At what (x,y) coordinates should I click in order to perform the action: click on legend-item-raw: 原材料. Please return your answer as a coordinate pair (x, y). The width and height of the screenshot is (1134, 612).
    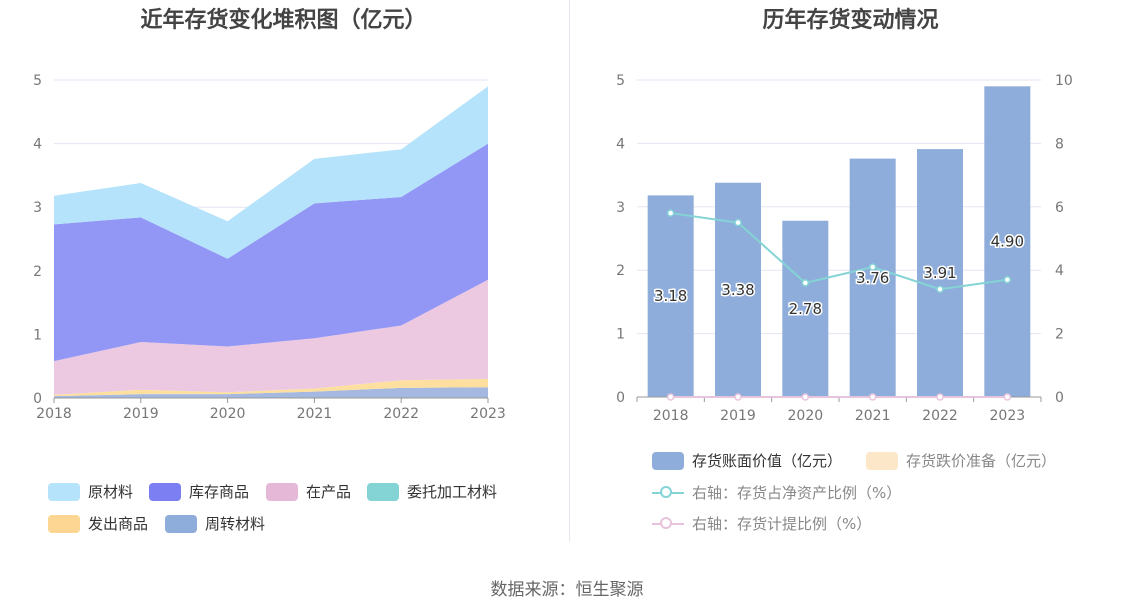
    Looking at the image, I should click on (90, 491).